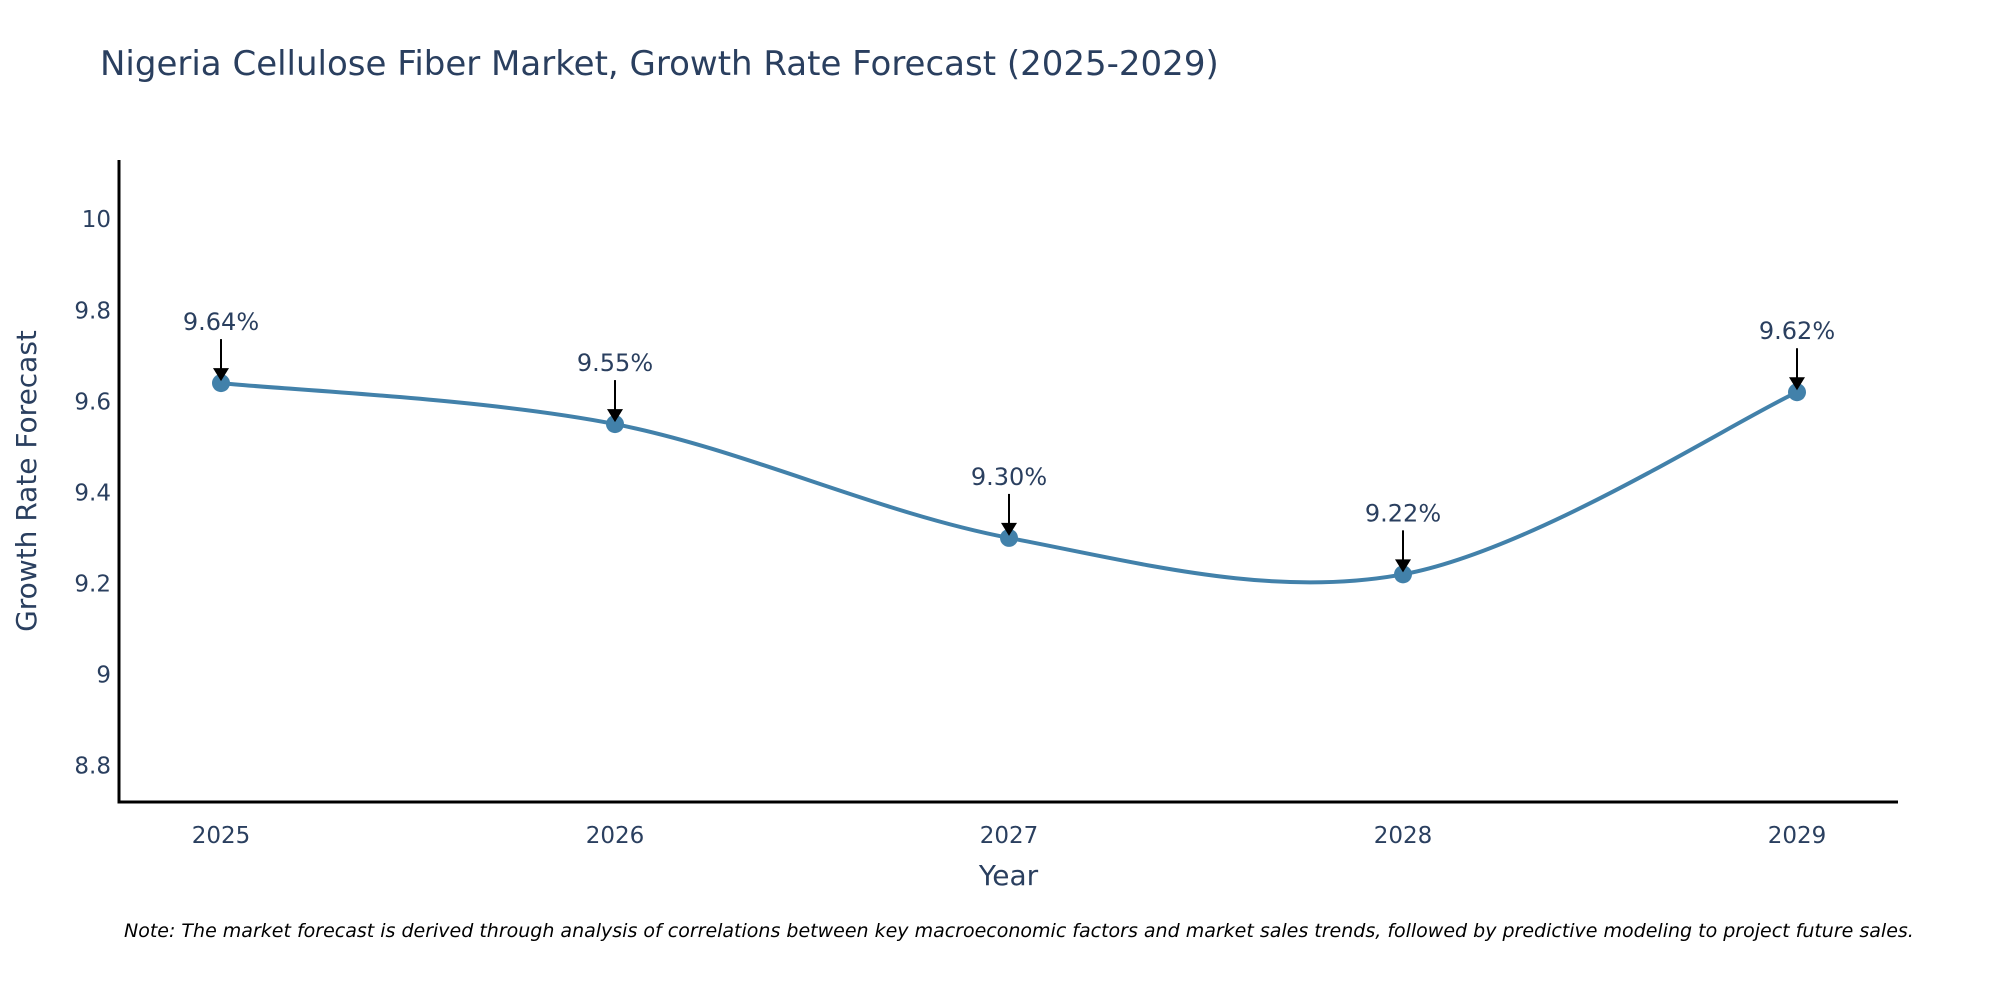 This screenshot has height=1000, width=2000. Describe the element at coordinates (92, 767) in the screenshot. I see `y-tick-label: 8.8` at that location.